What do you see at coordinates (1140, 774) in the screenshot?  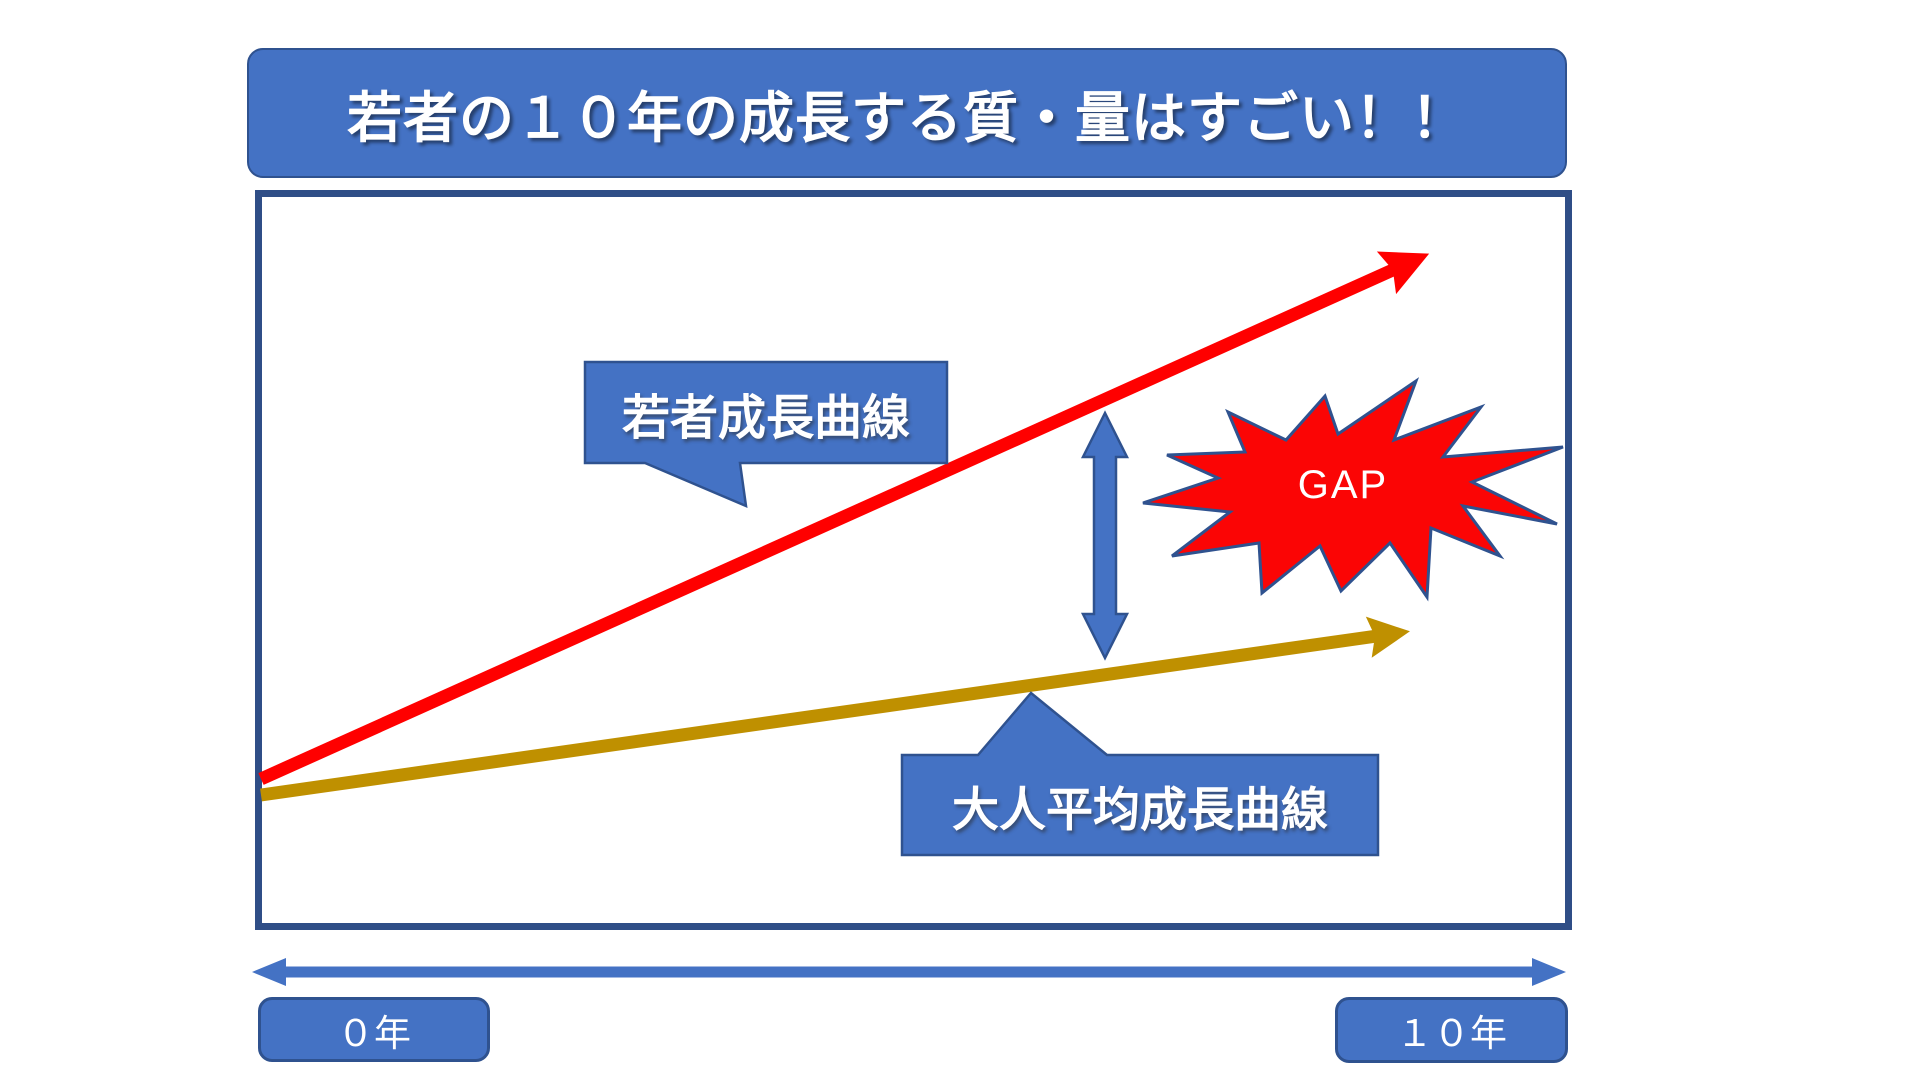 I see `adult-curve-callout` at bounding box center [1140, 774].